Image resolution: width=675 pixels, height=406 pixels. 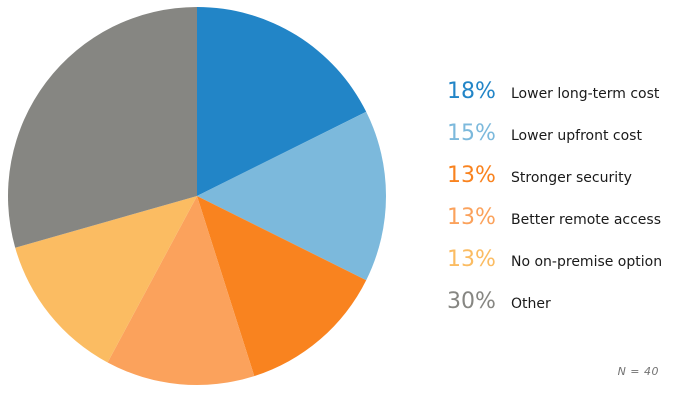 What do you see at coordinates (638, 371) in the screenshot?
I see `sample-size-note: N = 40` at bounding box center [638, 371].